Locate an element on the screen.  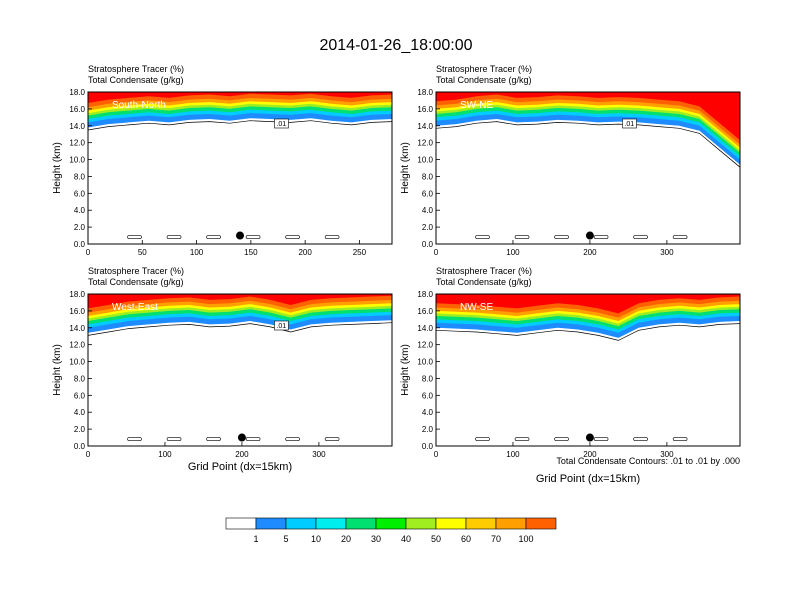
colorbar-label: 5 is located at coordinates (285, 539).